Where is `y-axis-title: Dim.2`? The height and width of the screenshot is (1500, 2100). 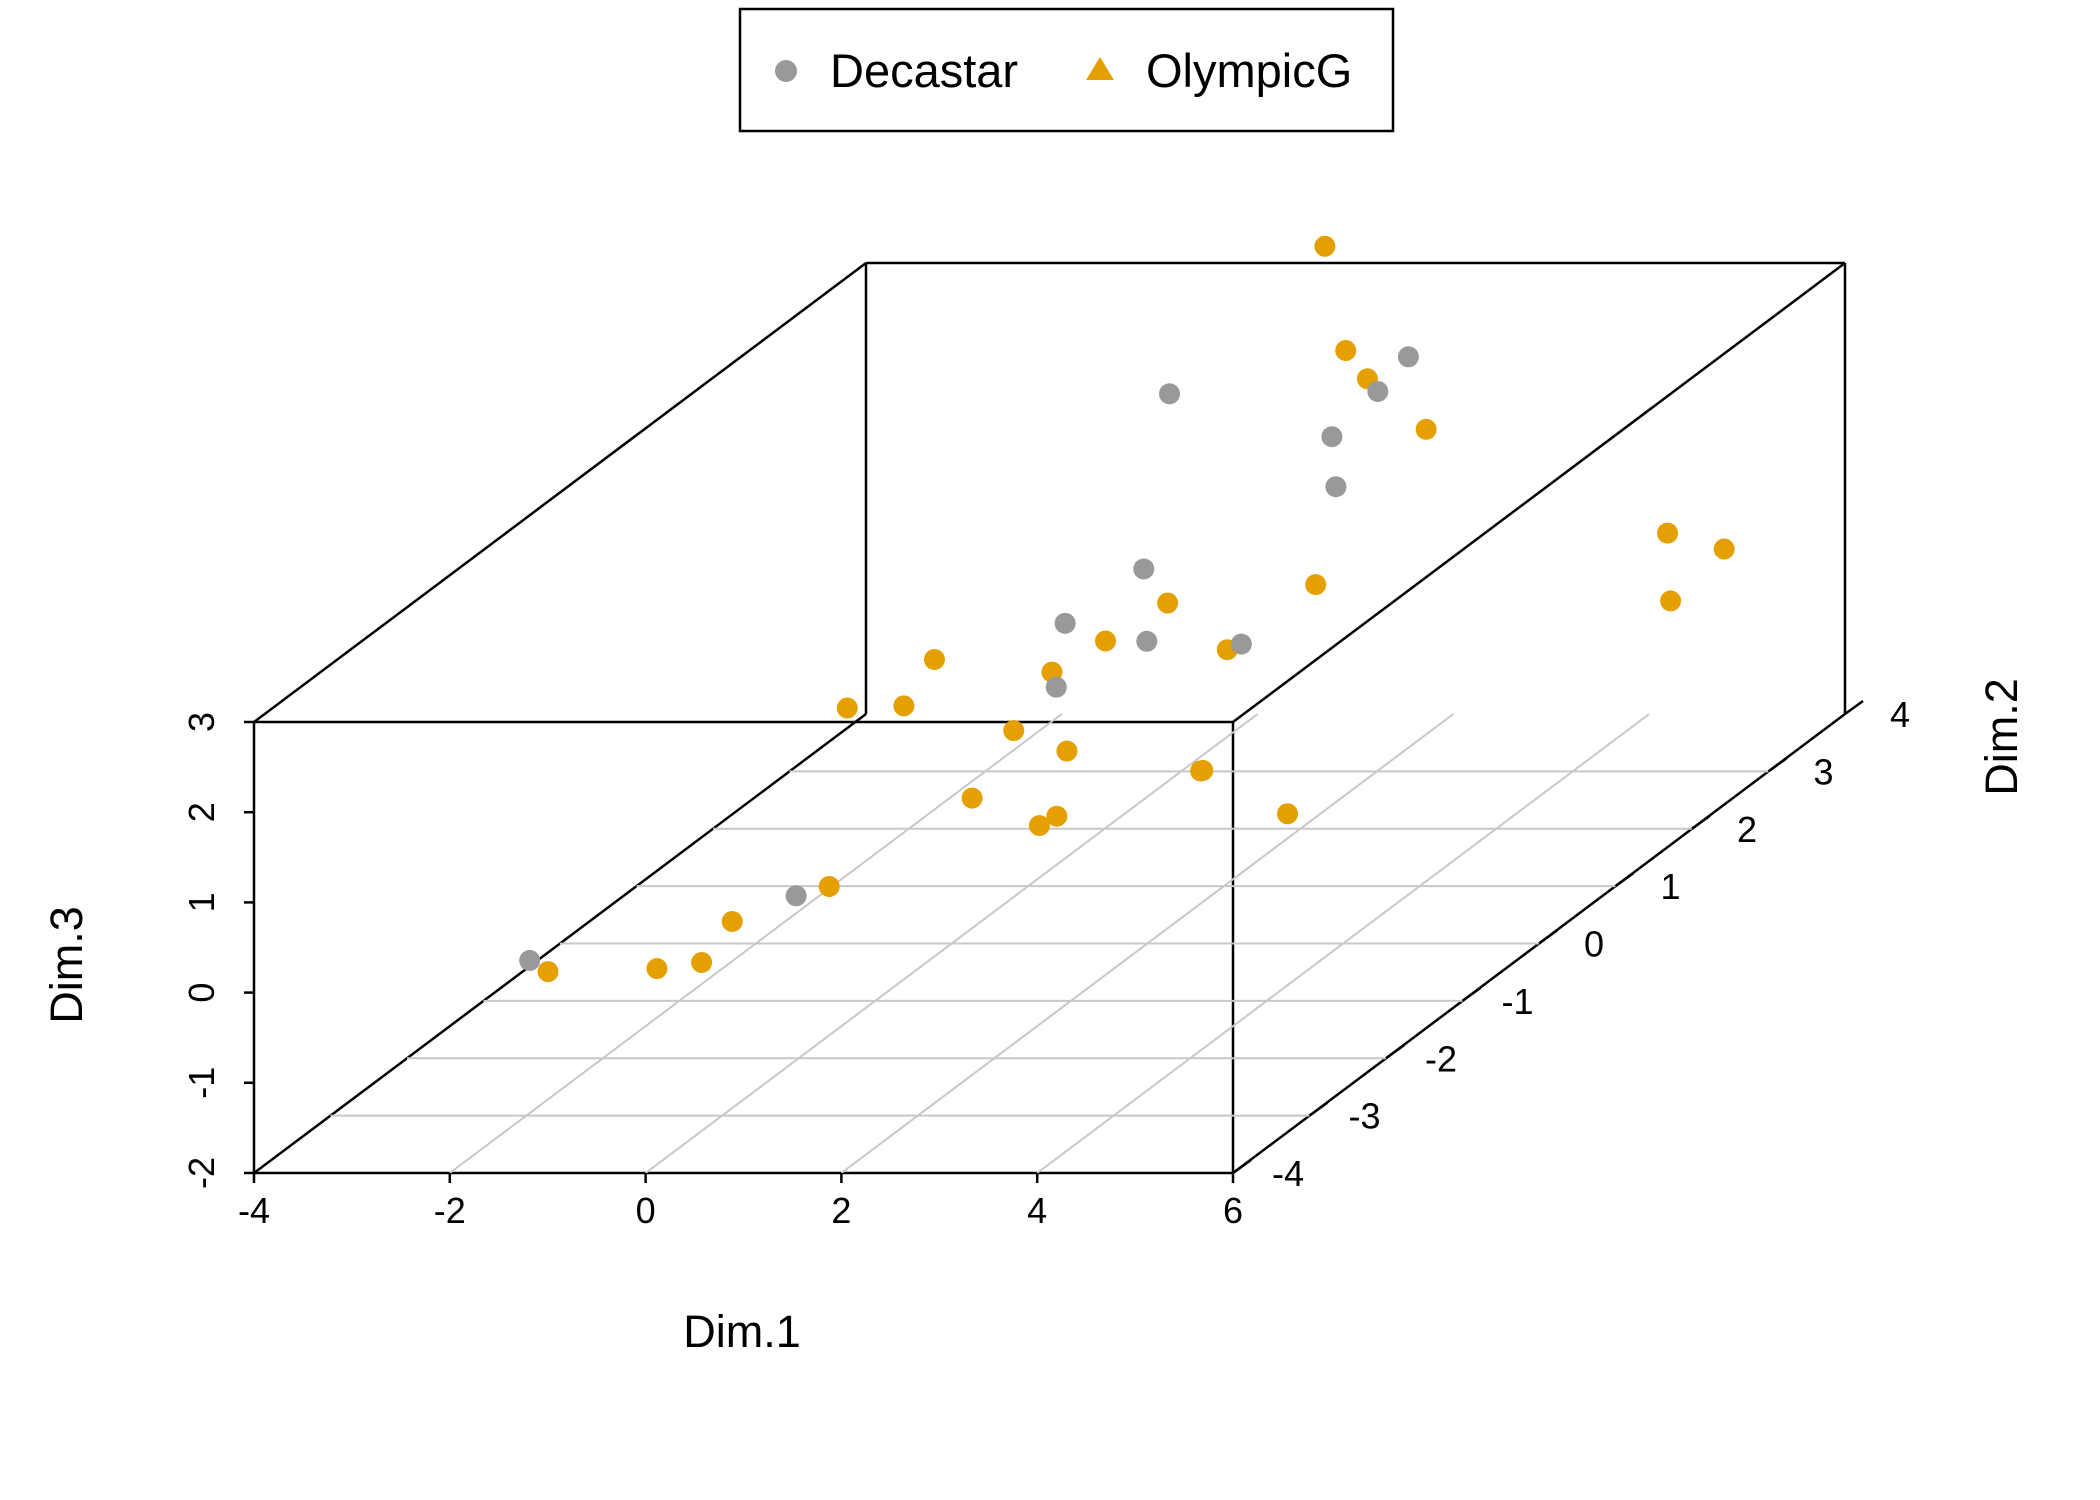
y-axis-title: Dim.2 is located at coordinates (2001, 737).